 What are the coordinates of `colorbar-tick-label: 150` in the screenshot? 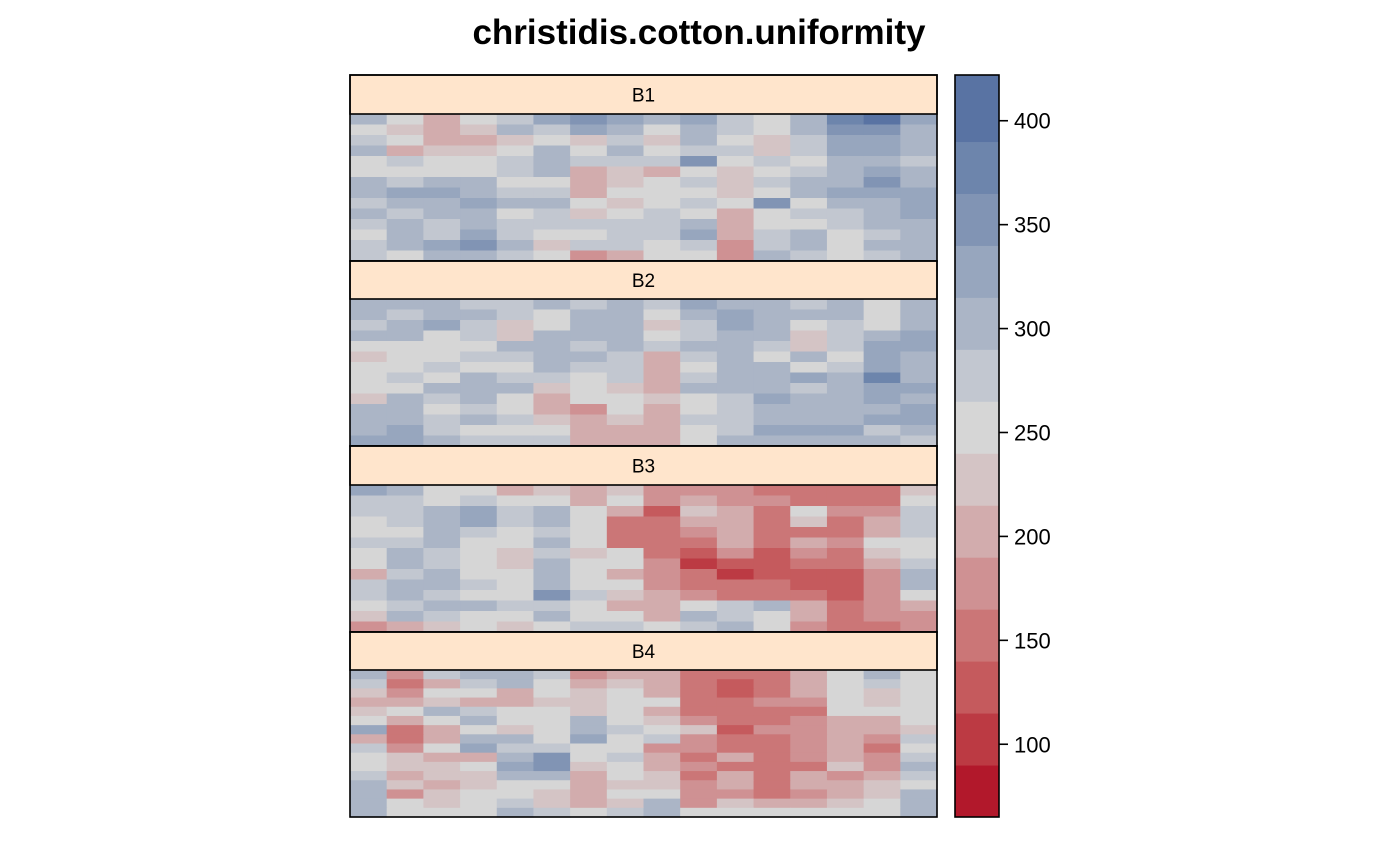 It's located at (1032, 640).